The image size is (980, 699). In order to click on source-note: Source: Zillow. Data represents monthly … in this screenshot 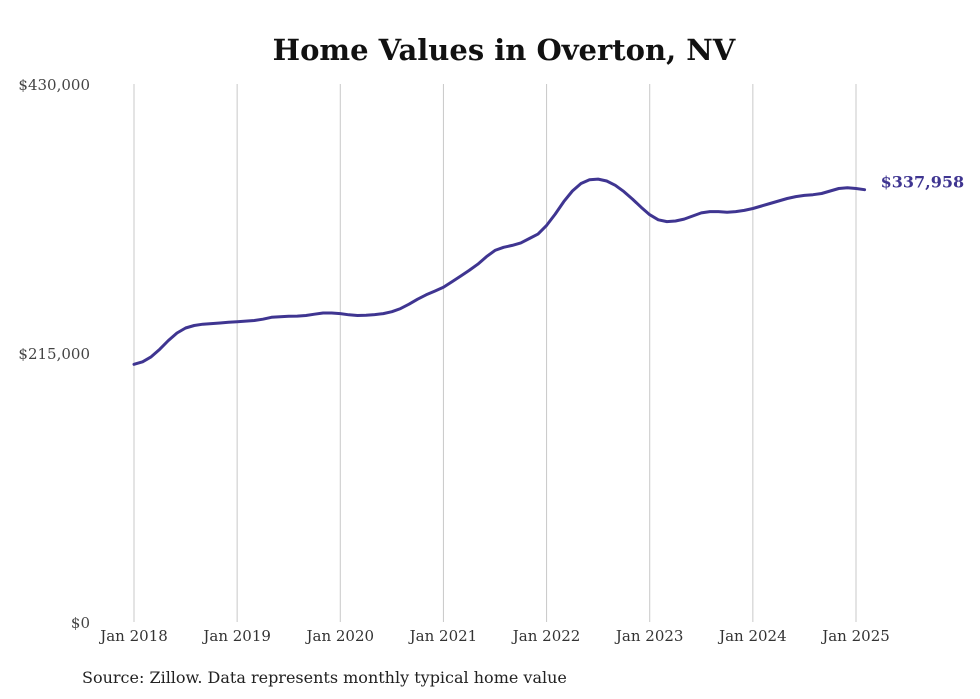, I will do `click(324, 677)`.